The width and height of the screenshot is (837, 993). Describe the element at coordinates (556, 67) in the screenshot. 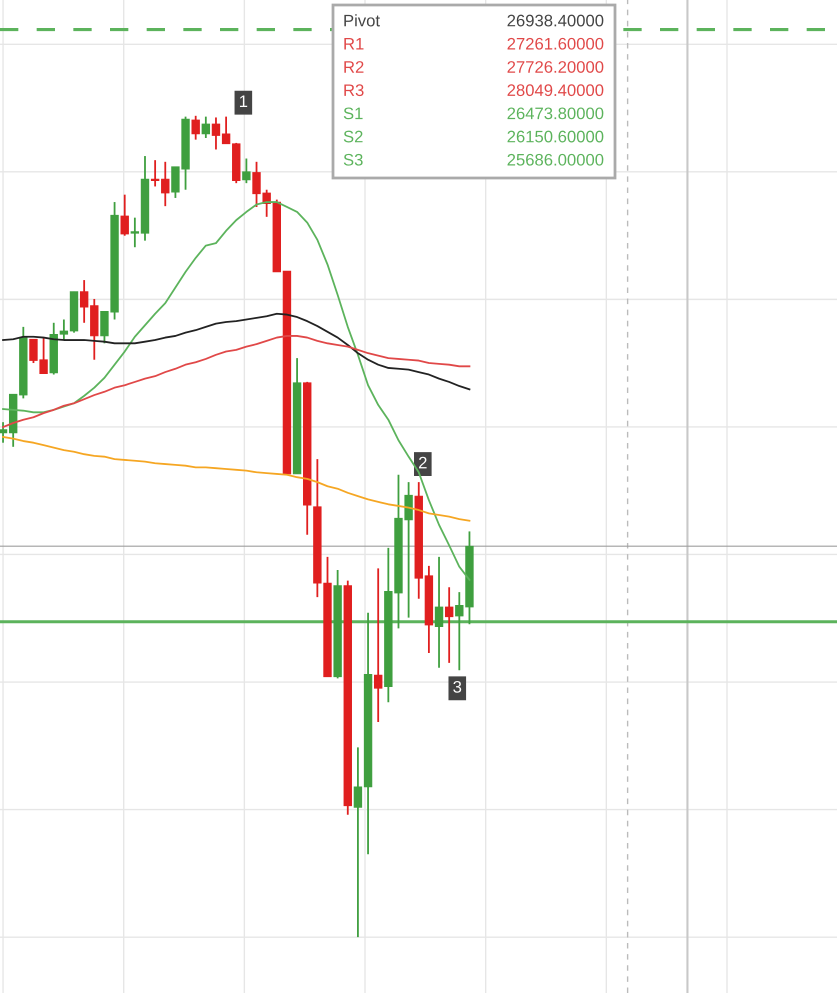

I see `text: 27726.20000` at that location.